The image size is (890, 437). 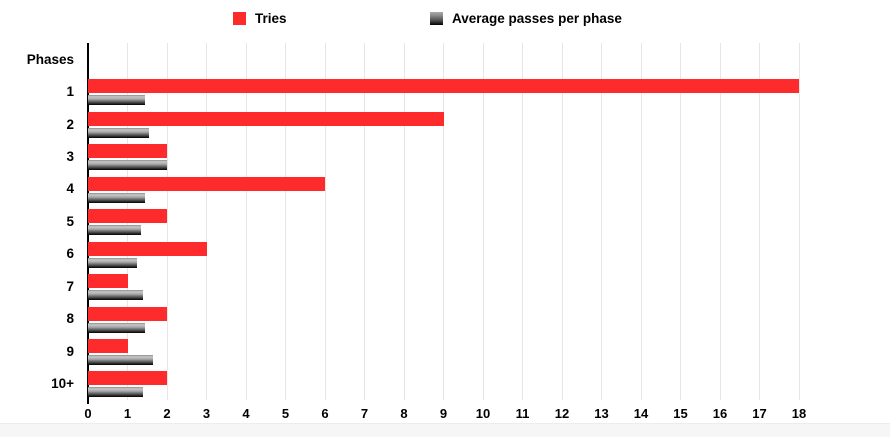 I want to click on bottom-strip, so click(x=445, y=430).